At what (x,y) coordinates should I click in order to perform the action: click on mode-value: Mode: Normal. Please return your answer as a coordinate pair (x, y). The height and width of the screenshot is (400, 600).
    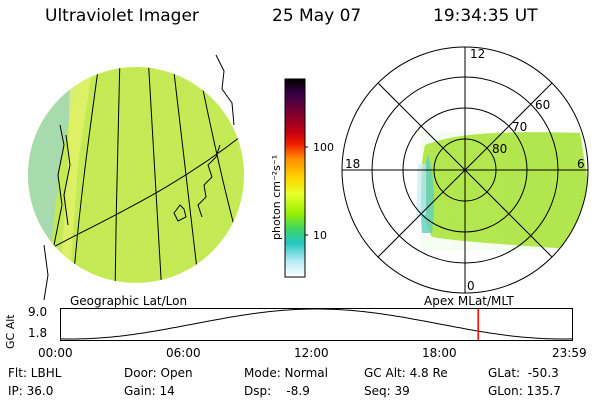
    Looking at the image, I should click on (286, 373).